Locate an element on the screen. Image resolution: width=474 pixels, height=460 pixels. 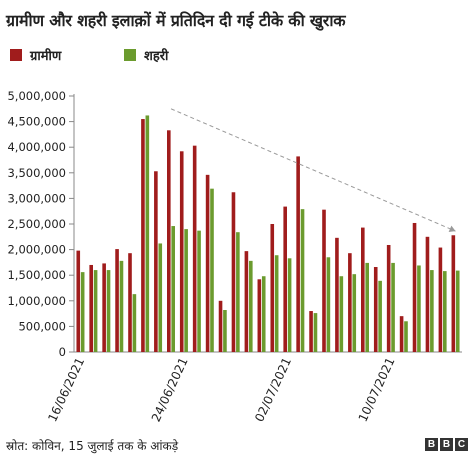
y-tick-label: 2,500,000 is located at coordinates (36, 224).